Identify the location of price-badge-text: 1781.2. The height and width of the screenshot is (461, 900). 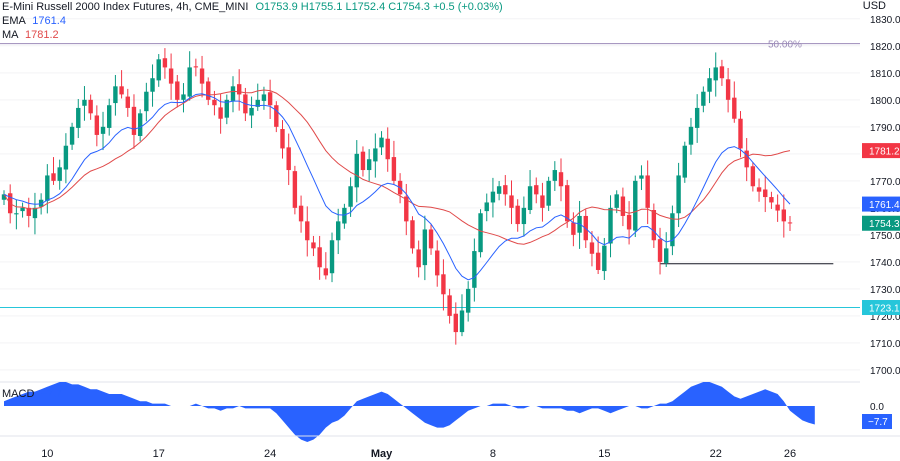
(884, 152).